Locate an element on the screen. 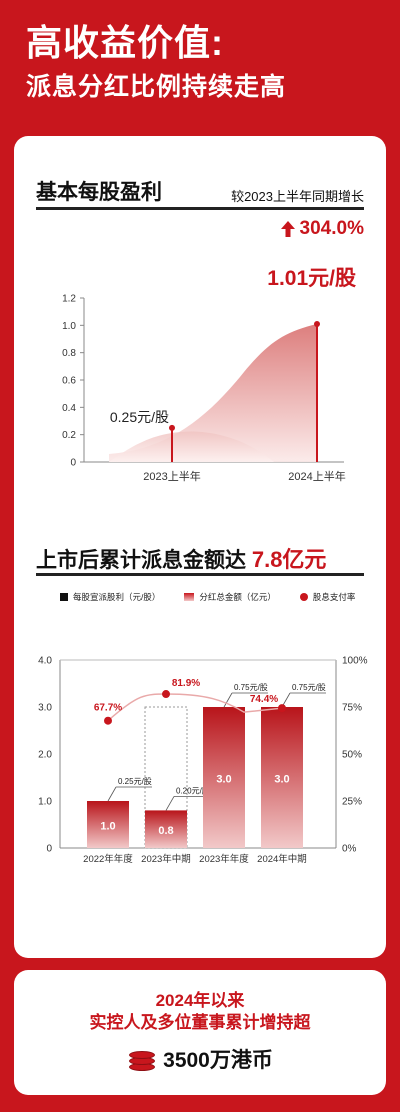 This screenshot has height=1112, width=400. div-y2-tick-label: 50% is located at coordinates (352, 755).